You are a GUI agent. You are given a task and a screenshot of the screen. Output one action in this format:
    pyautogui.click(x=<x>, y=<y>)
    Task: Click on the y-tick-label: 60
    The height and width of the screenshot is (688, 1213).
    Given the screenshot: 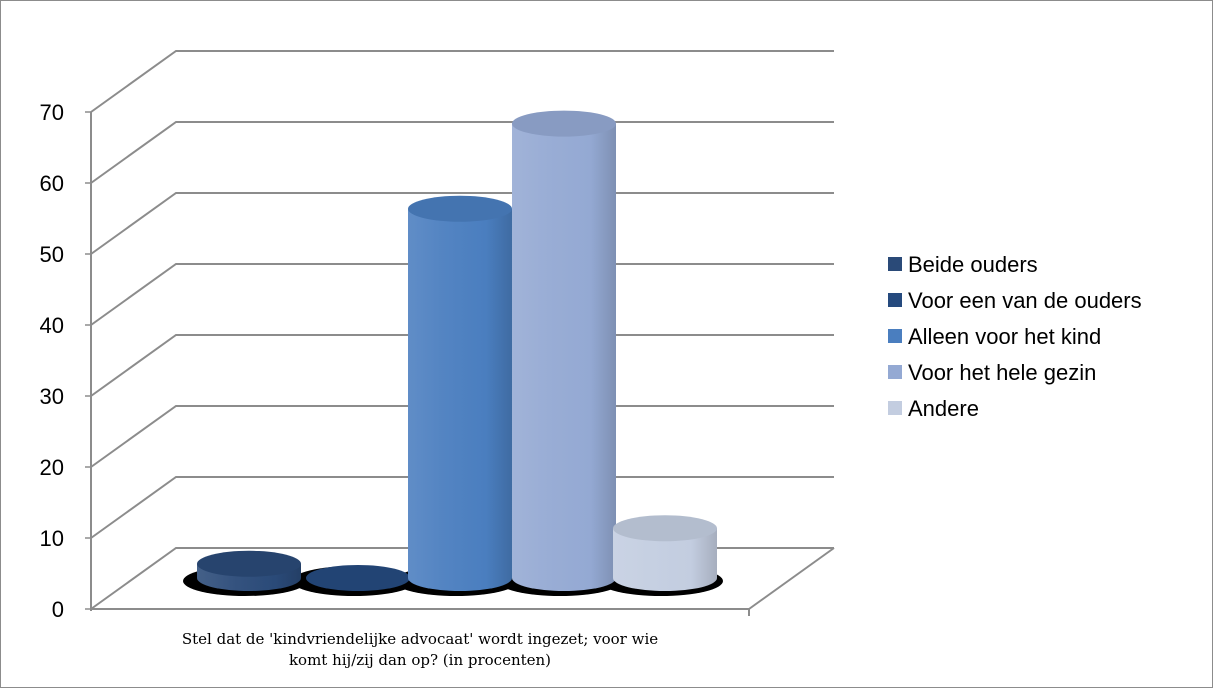 What is the action you would take?
    pyautogui.click(x=52, y=183)
    